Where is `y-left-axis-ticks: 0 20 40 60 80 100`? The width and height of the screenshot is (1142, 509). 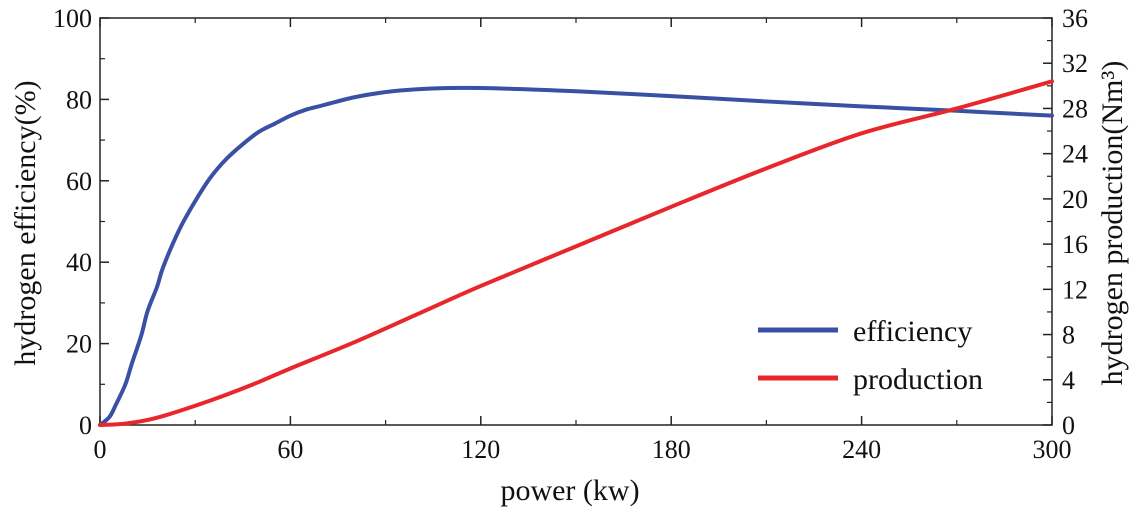 y-left-axis-ticks: 0 20 40 60 80 100 is located at coordinates (81, 222).